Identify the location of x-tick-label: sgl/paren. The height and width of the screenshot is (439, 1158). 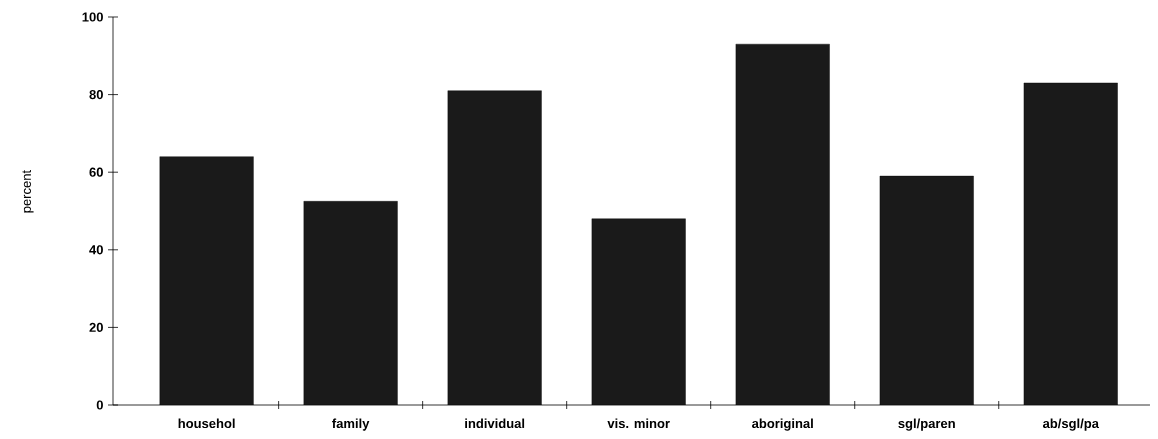
(926, 424).